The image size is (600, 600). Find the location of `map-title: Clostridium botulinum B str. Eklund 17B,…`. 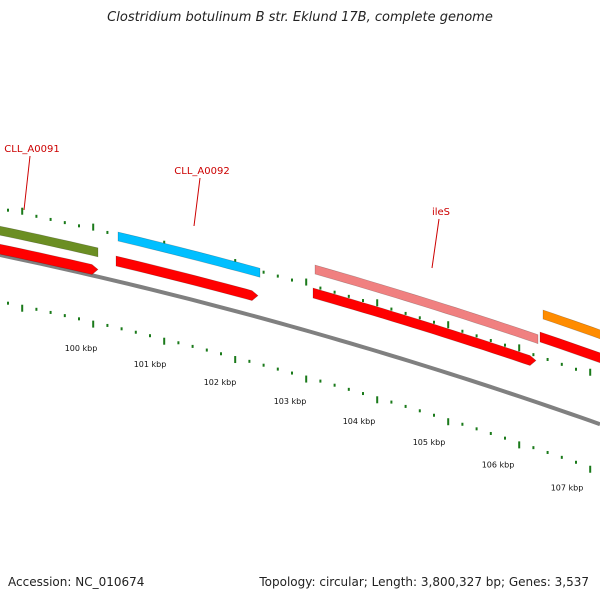

map-title: Clostridium botulinum B str. Eklund 17B,… is located at coordinates (300, 17).